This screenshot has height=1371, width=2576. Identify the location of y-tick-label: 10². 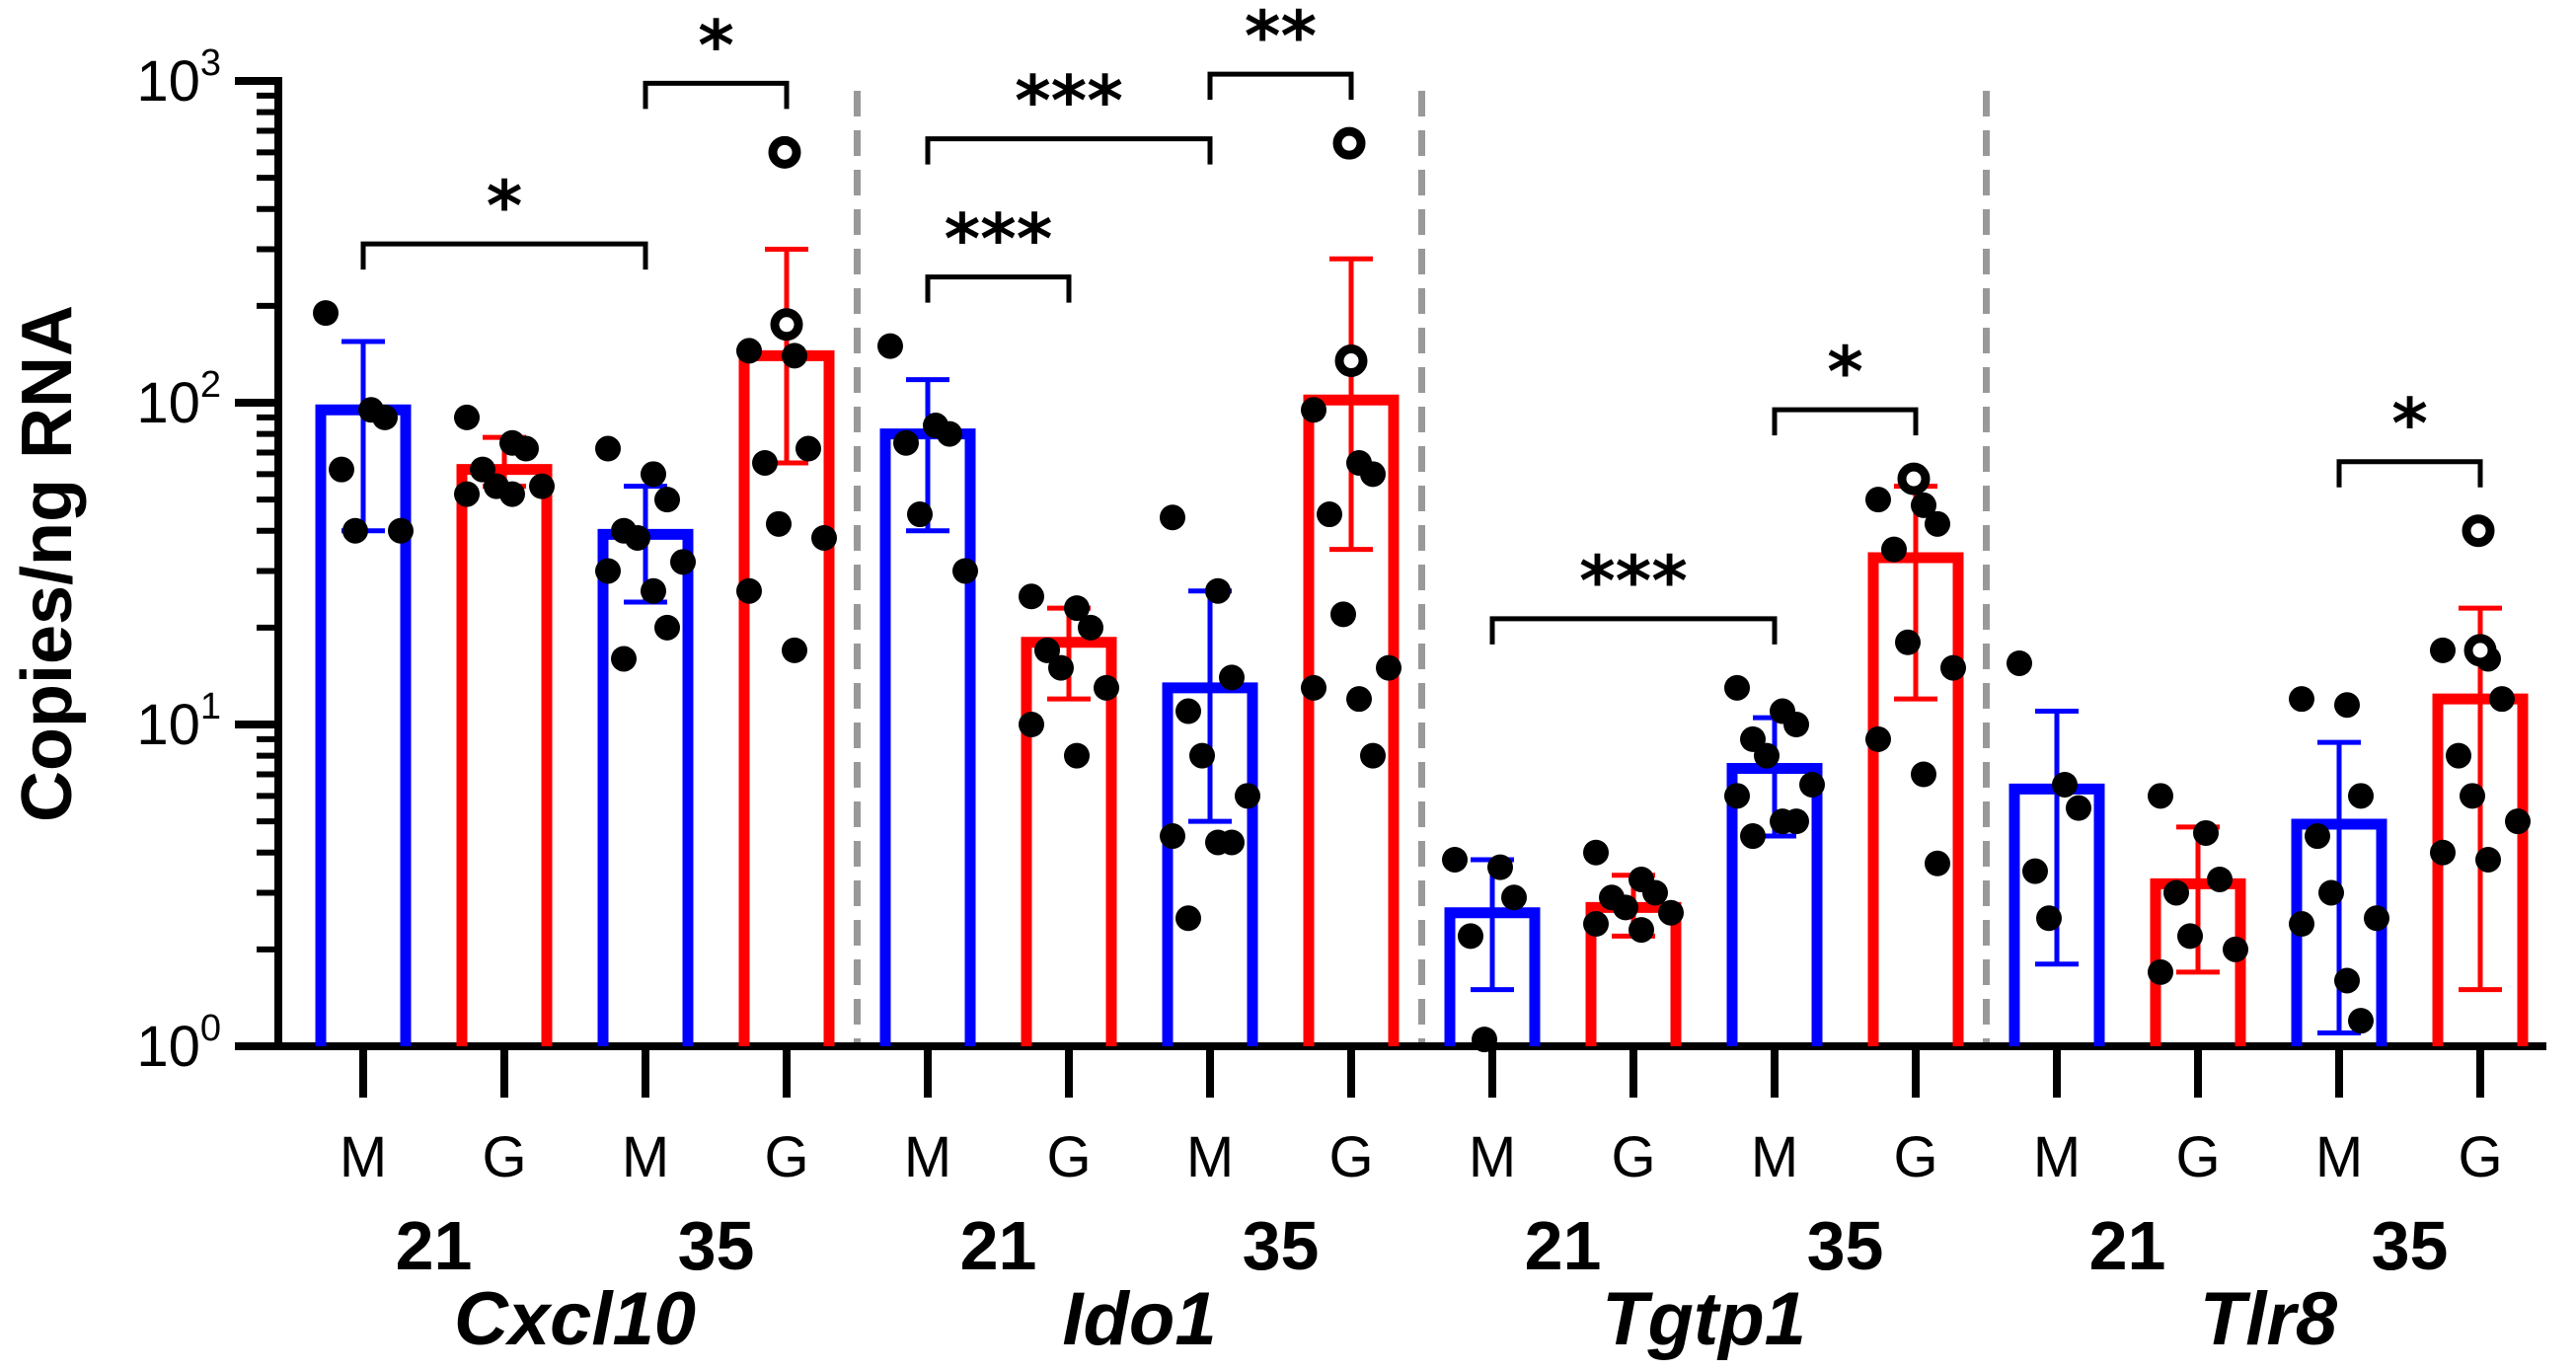
(178, 399).